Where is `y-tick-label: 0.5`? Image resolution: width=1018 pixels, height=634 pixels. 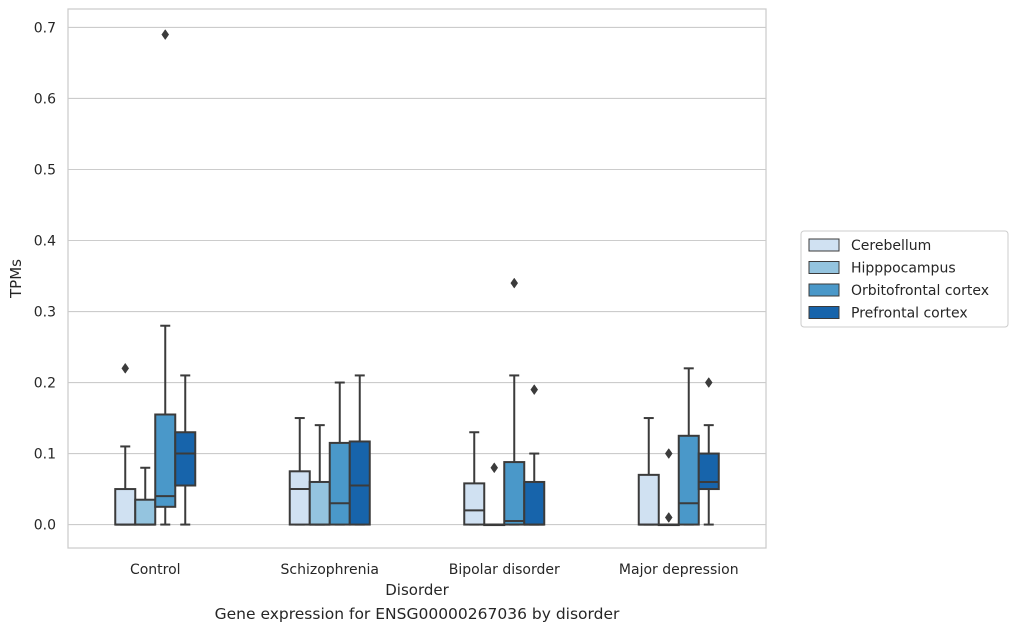 y-tick-label: 0.5 is located at coordinates (45, 170).